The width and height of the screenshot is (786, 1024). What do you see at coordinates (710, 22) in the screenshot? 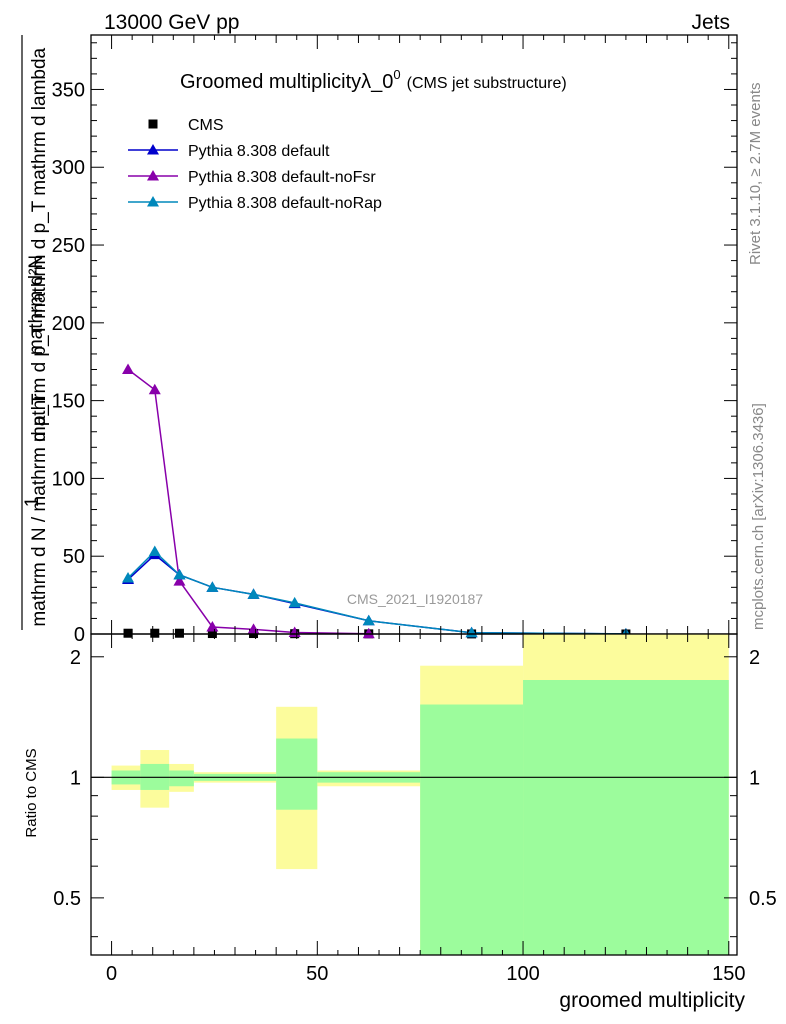
I see `process-label: Jets` at bounding box center [710, 22].